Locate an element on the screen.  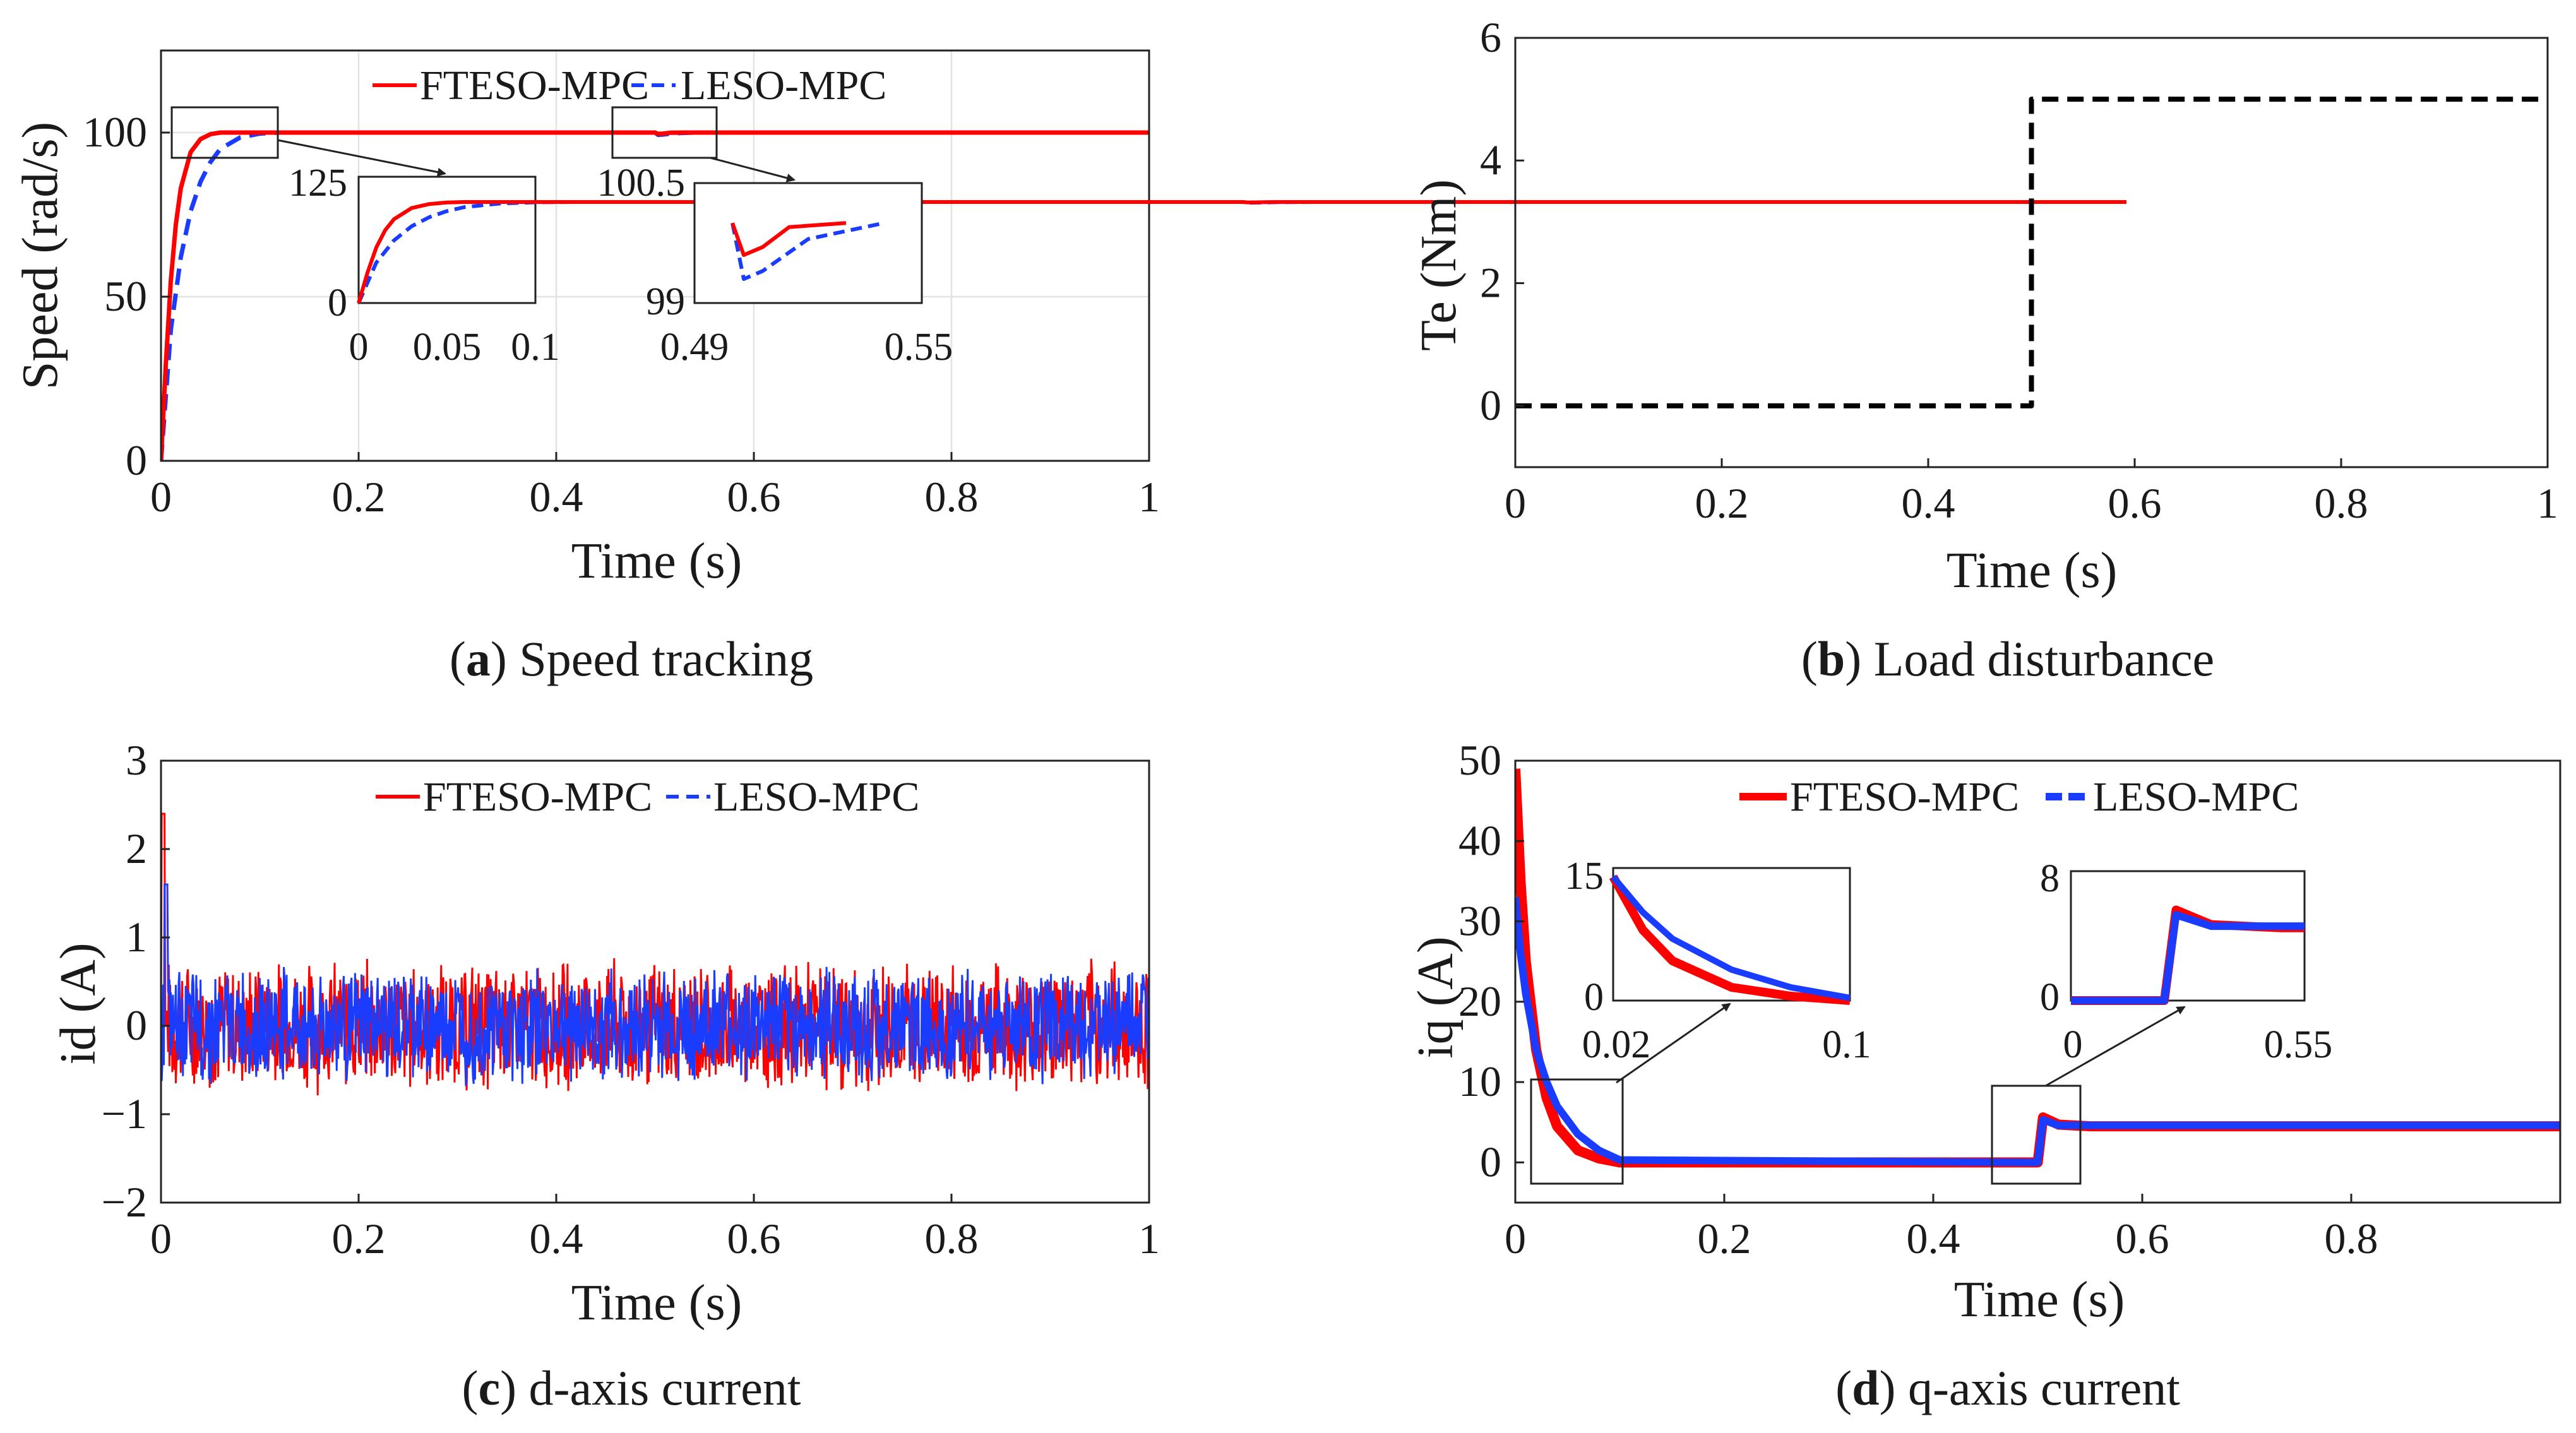
a-inset-2-fteso-line is located at coordinates (788, 239).